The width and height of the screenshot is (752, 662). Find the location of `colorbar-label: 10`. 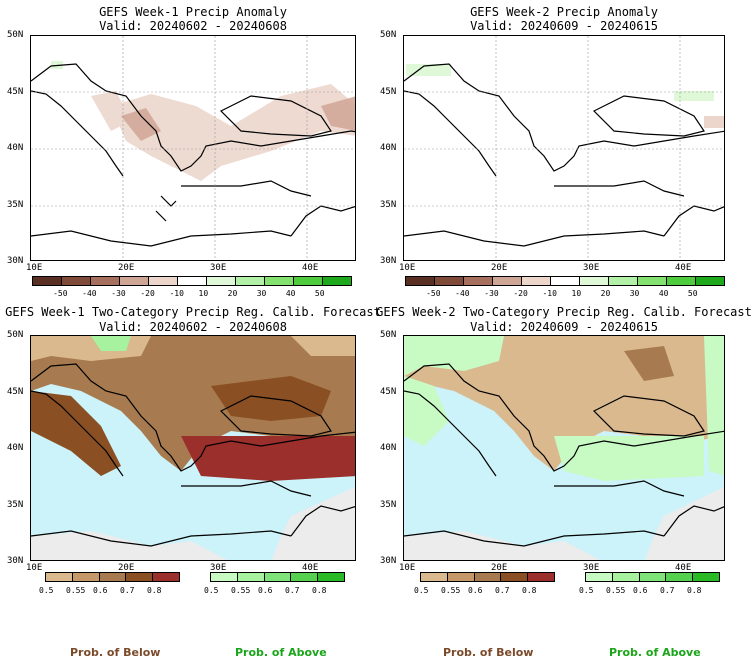

colorbar-label: 10 is located at coordinates (203, 293).